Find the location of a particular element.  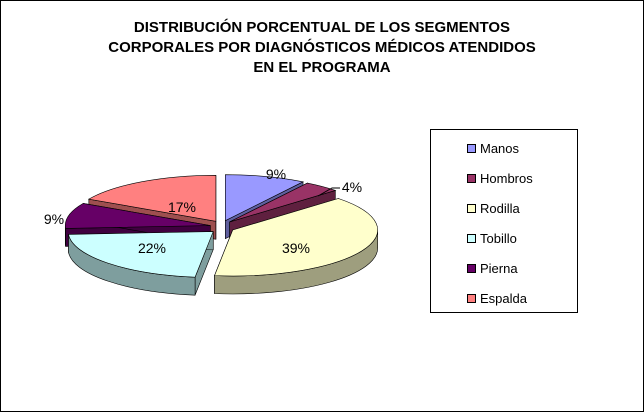

pie-slice-rodilla is located at coordinates (296, 246).